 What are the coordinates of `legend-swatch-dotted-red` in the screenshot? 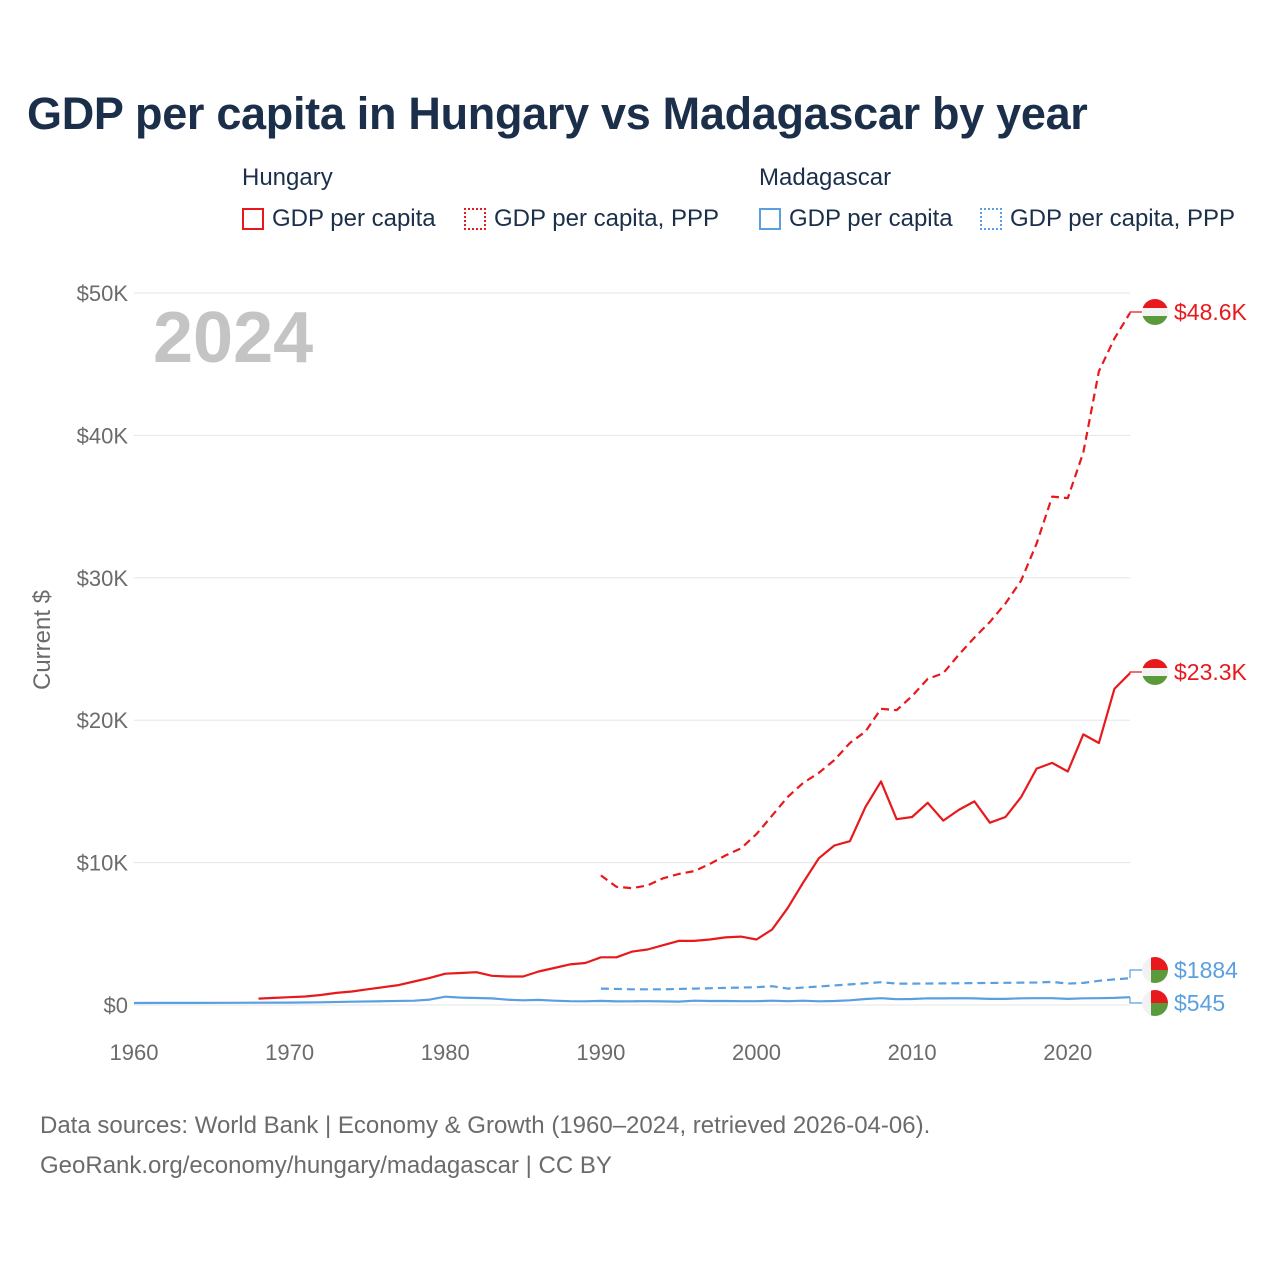 It's located at (475, 219).